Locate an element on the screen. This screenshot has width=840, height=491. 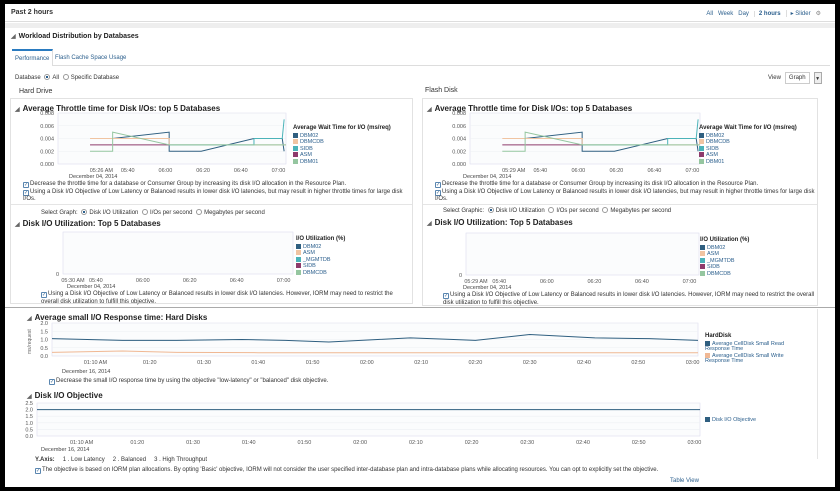
x-tick-label: 05:29 AM is located at coordinates (476, 282).